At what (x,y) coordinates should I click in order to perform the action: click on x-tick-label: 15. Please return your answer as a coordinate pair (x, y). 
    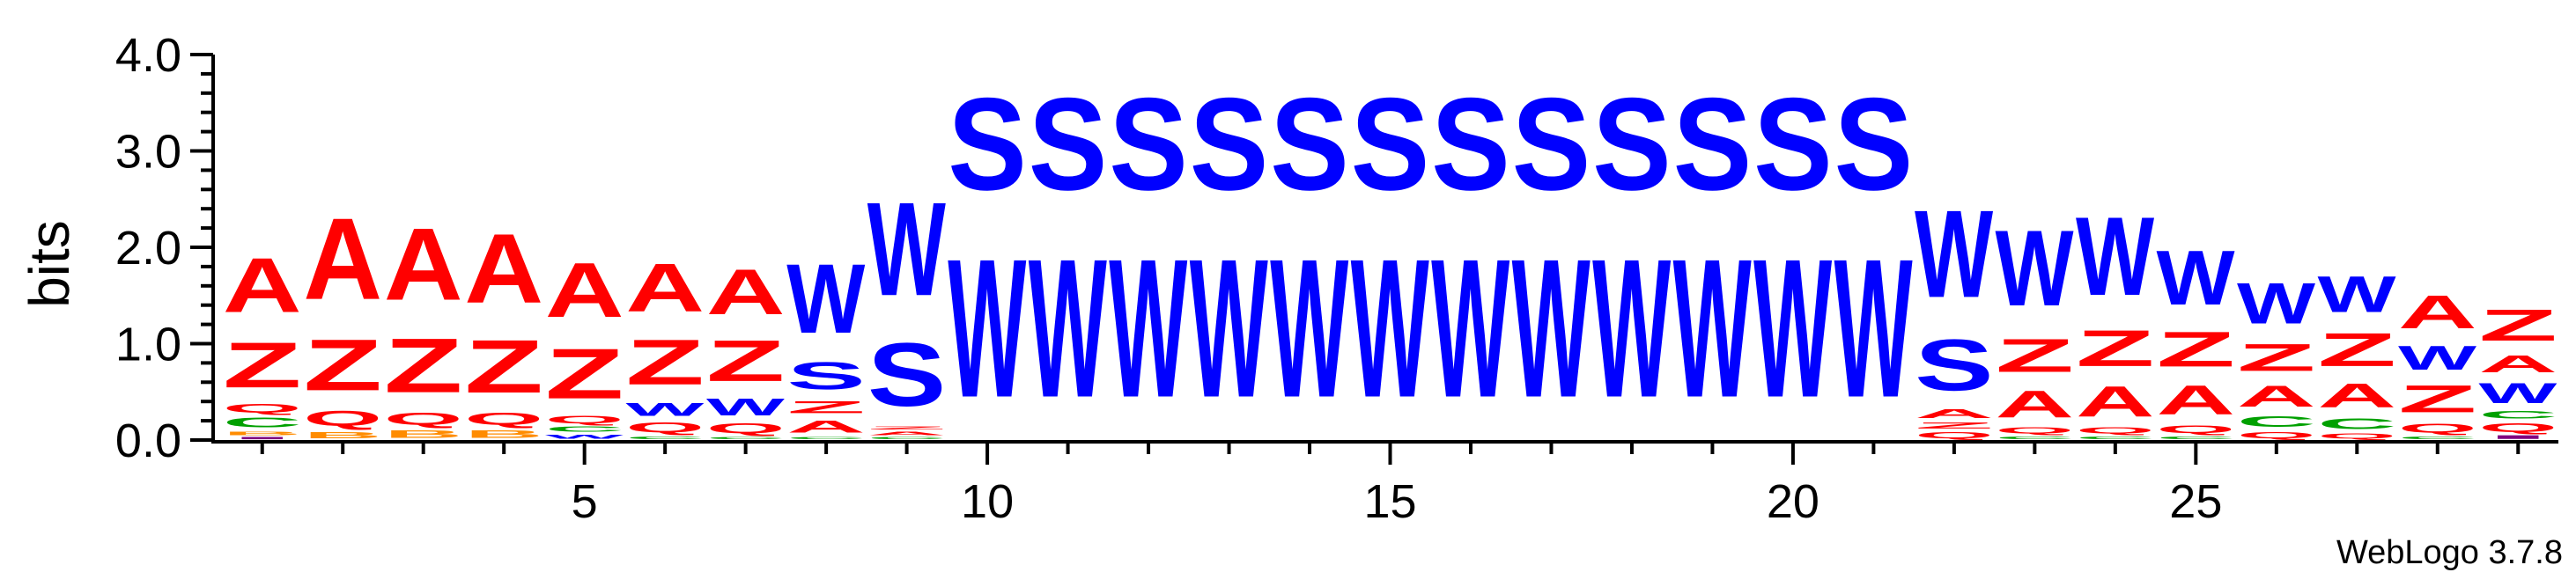
    Looking at the image, I should click on (1389, 502).